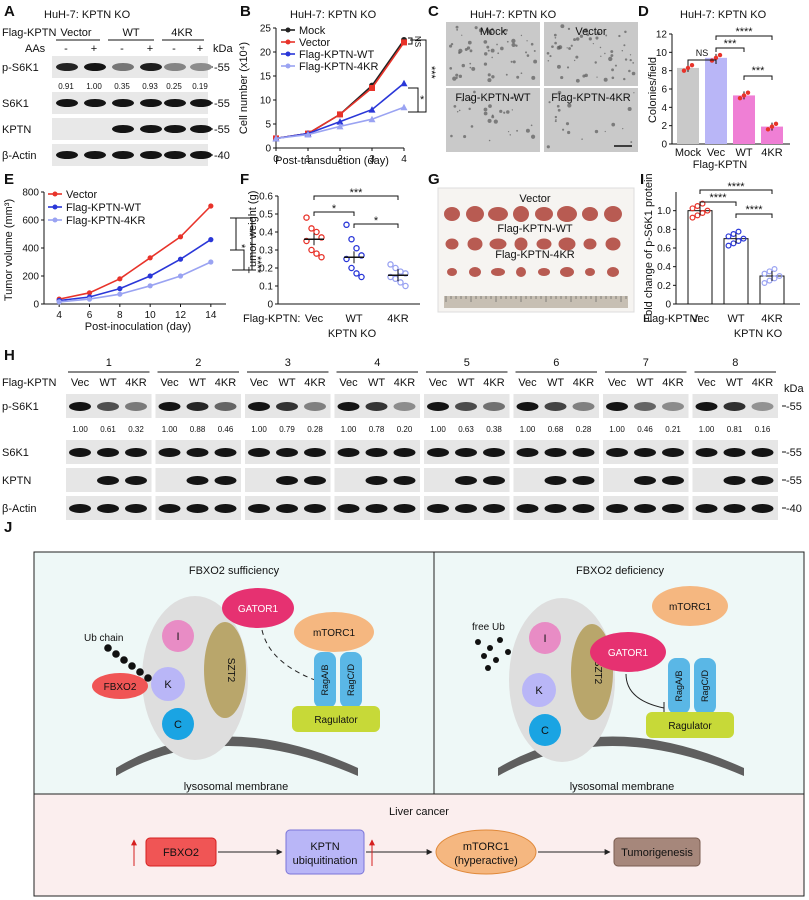 This screenshot has width=809, height=900. Describe the element at coordinates (174, 86) in the screenshot. I see `quant-a-4: 0.25` at that location.